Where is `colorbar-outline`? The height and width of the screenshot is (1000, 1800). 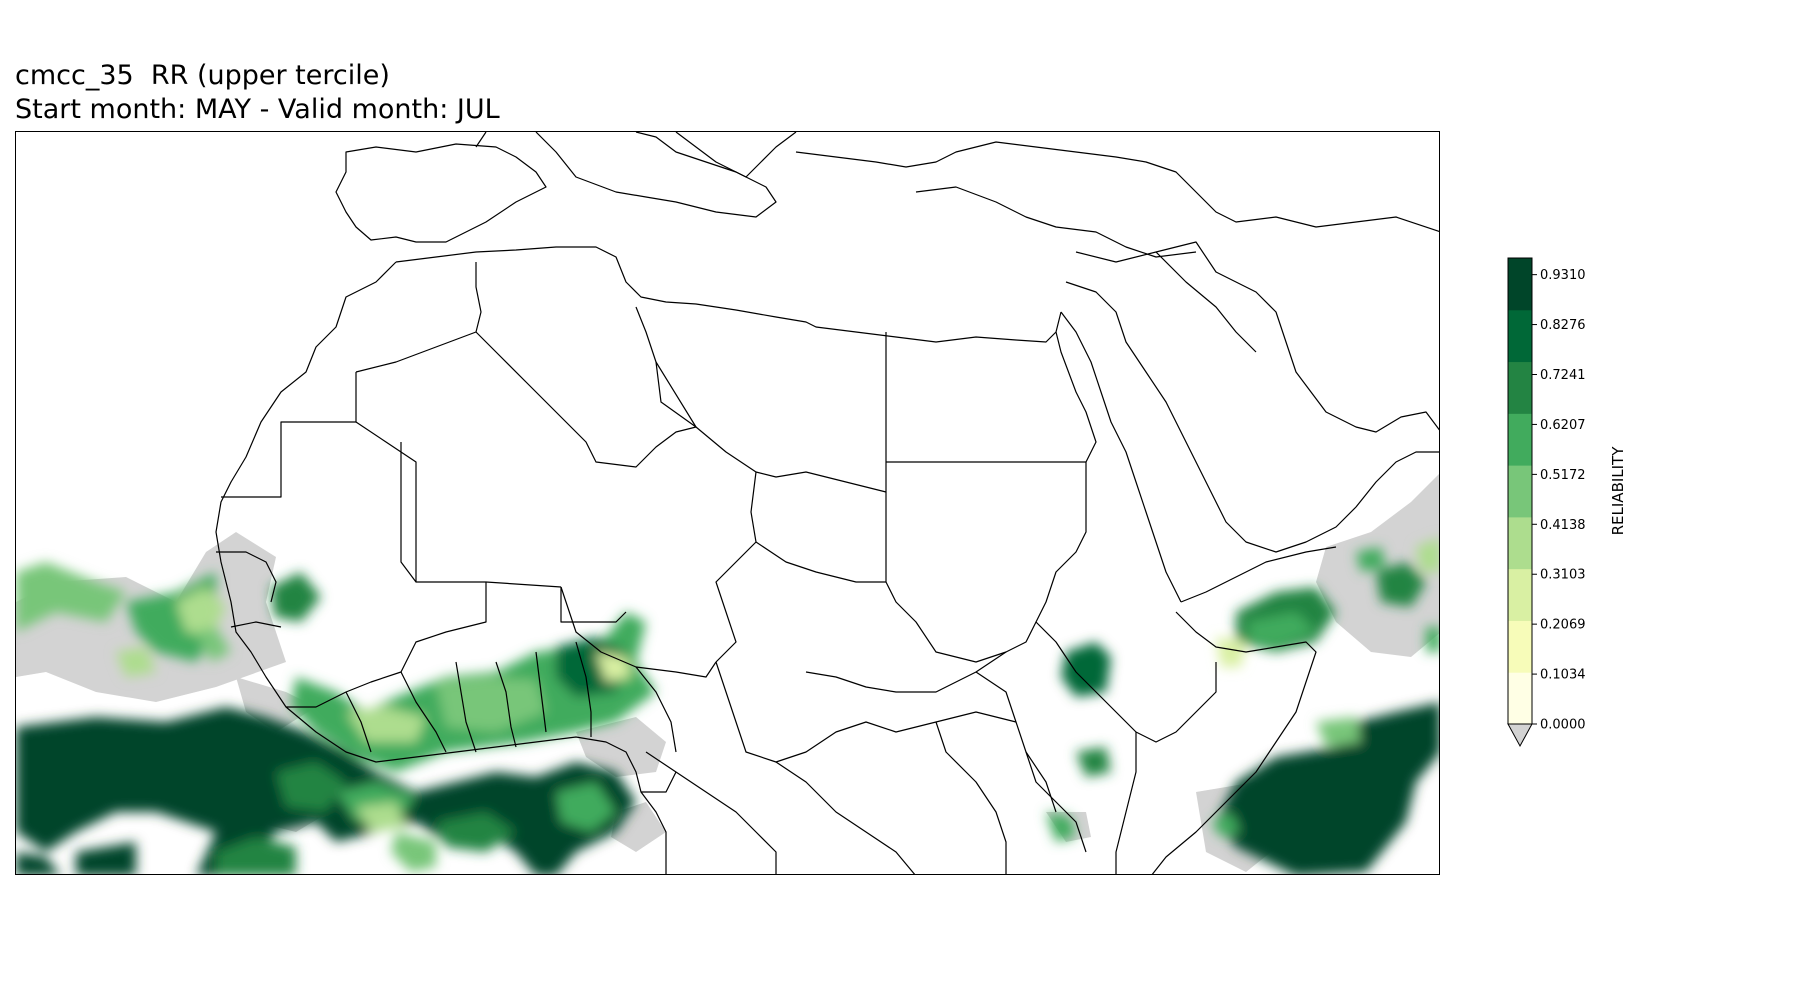
colorbar-outline is located at coordinates (1520, 491).